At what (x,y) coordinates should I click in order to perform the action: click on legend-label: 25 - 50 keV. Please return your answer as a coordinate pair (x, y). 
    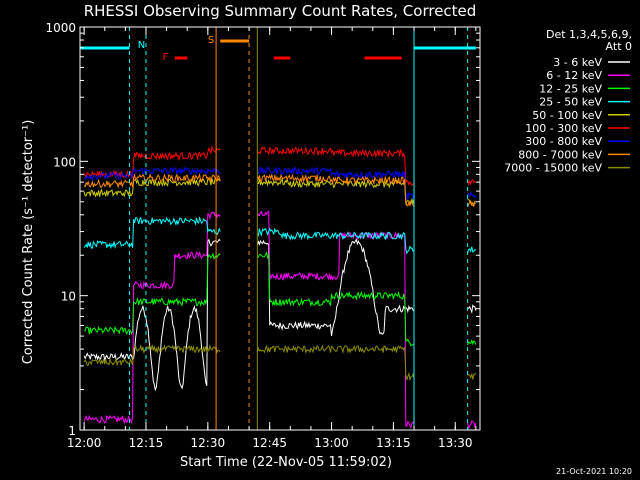
    Looking at the image, I should click on (570, 102).